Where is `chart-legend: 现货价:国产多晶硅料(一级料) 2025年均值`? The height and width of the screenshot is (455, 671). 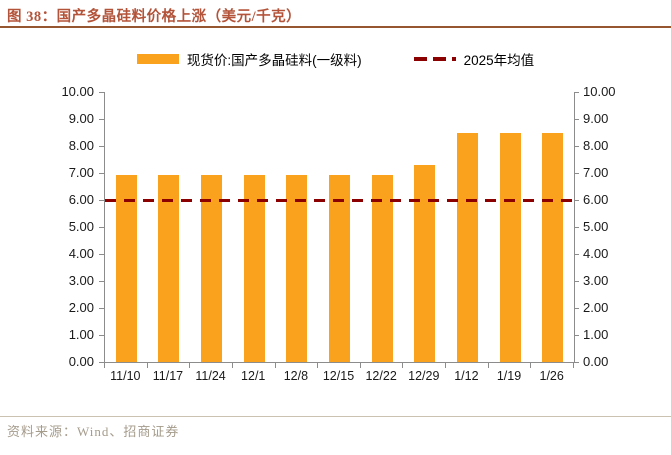
chart-legend: 现货价:国产多晶硅料(一级料) 2025年均值 is located at coordinates (335, 59).